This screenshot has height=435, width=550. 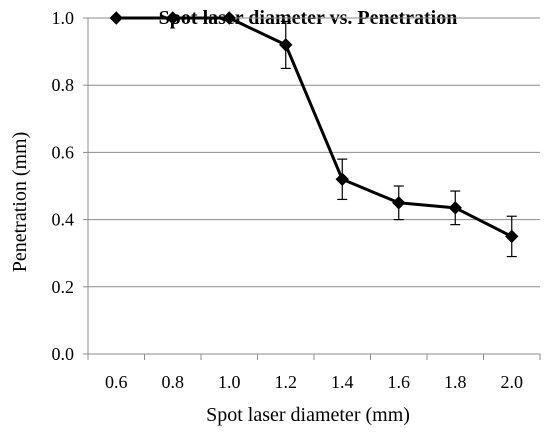 I want to click on y-tick-label: 0.0, so click(x=63, y=354).